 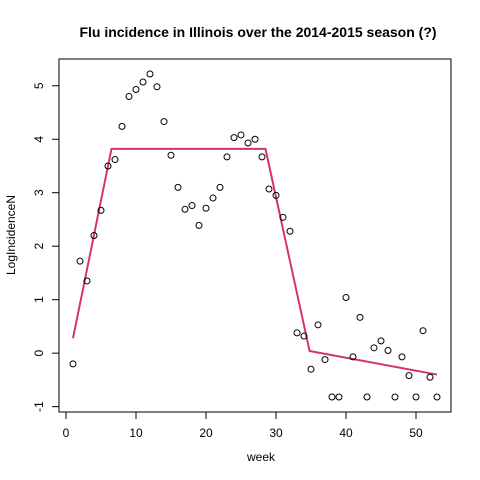 I want to click on x-axis: 0 10 20 30 40 50, so click(x=243, y=425).